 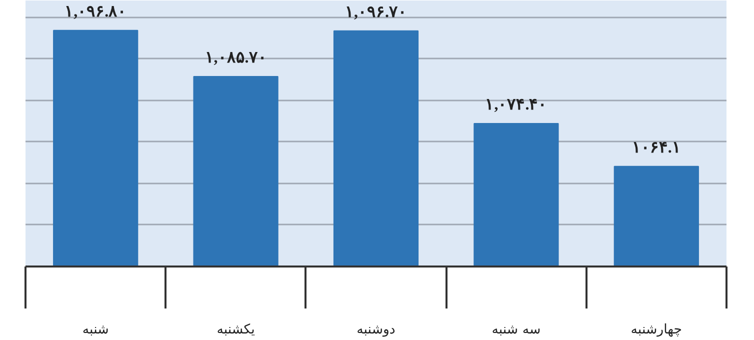 What do you see at coordinates (376, 12) in the screenshot?
I see `data-label: ۱,۰۹۶.۷۰` at bounding box center [376, 12].